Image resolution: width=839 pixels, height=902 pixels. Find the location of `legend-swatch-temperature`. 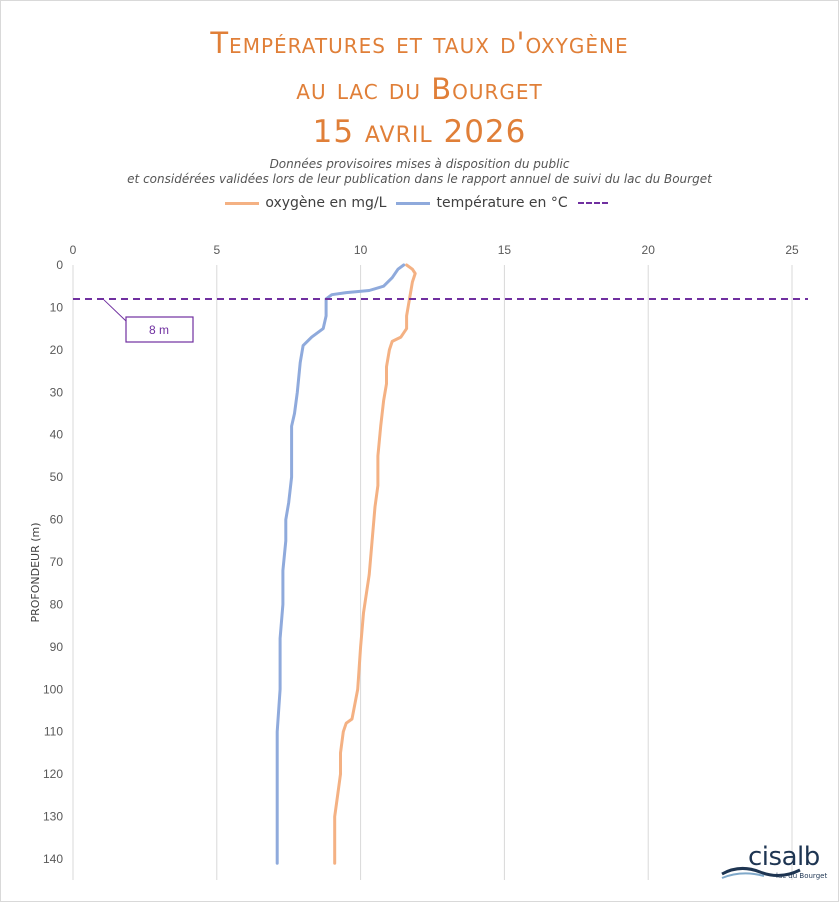

legend-swatch-temperature is located at coordinates (413, 203).